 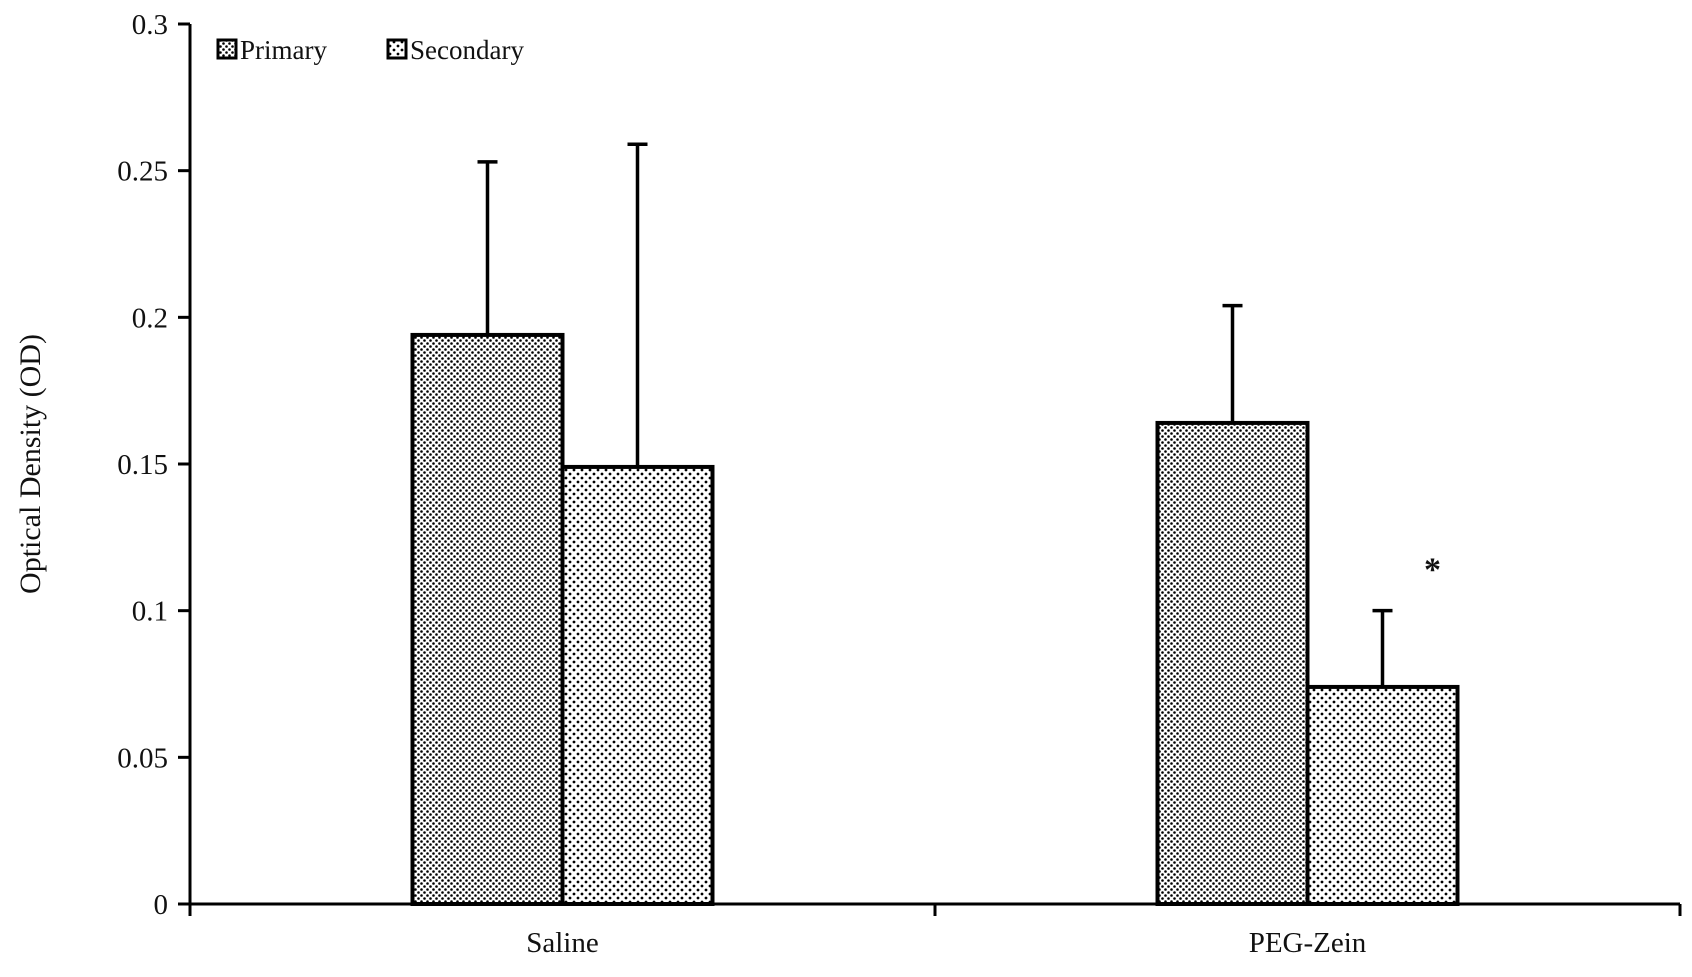 What do you see at coordinates (1232, 663) in the screenshot?
I see `bar-peg-zein-primary` at bounding box center [1232, 663].